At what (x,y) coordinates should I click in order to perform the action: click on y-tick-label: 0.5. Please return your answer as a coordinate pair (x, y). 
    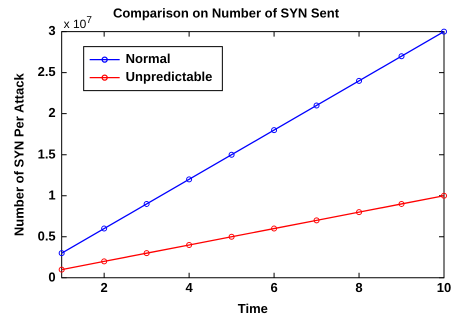
    Looking at the image, I should click on (47, 236).